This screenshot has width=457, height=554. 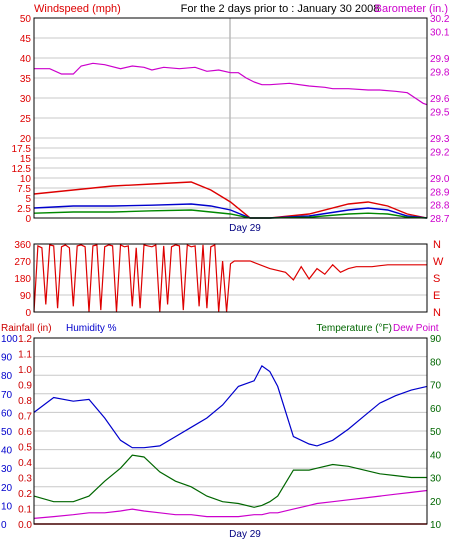 I want to click on tick-label-humidity: 10, so click(x=7, y=506).